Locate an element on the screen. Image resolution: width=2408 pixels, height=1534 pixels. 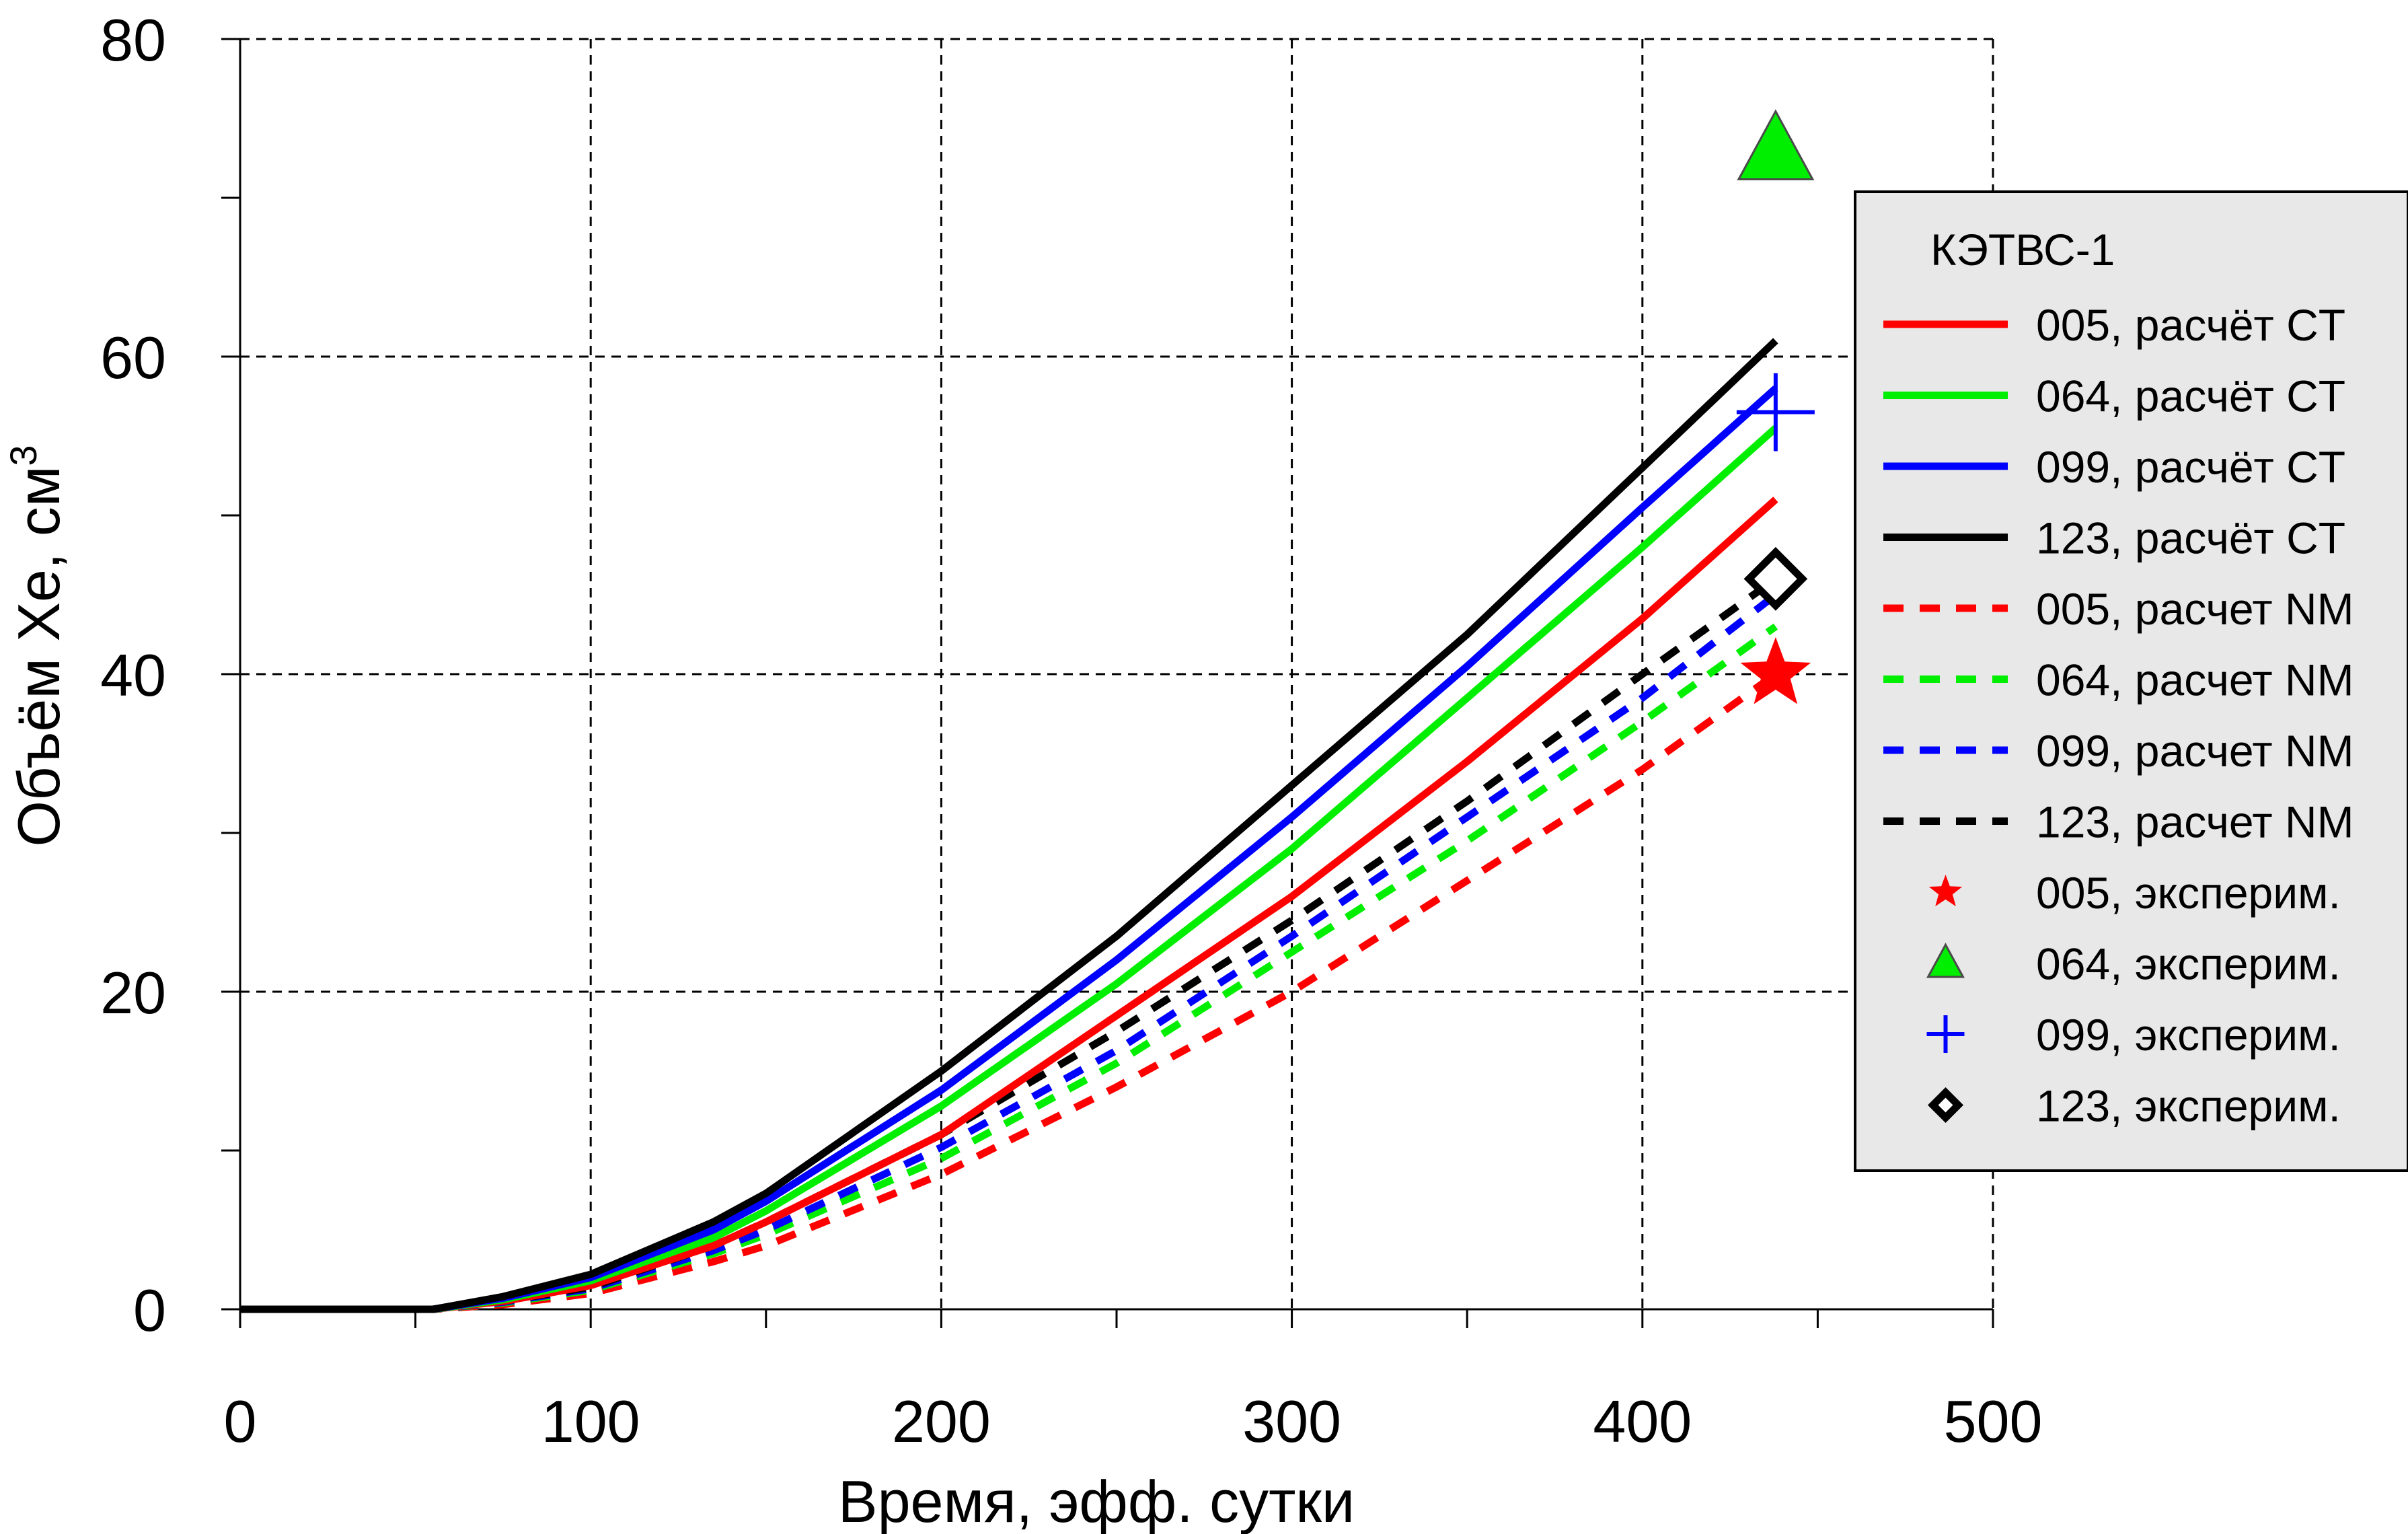
experiment-points is located at coordinates (1775, 406).